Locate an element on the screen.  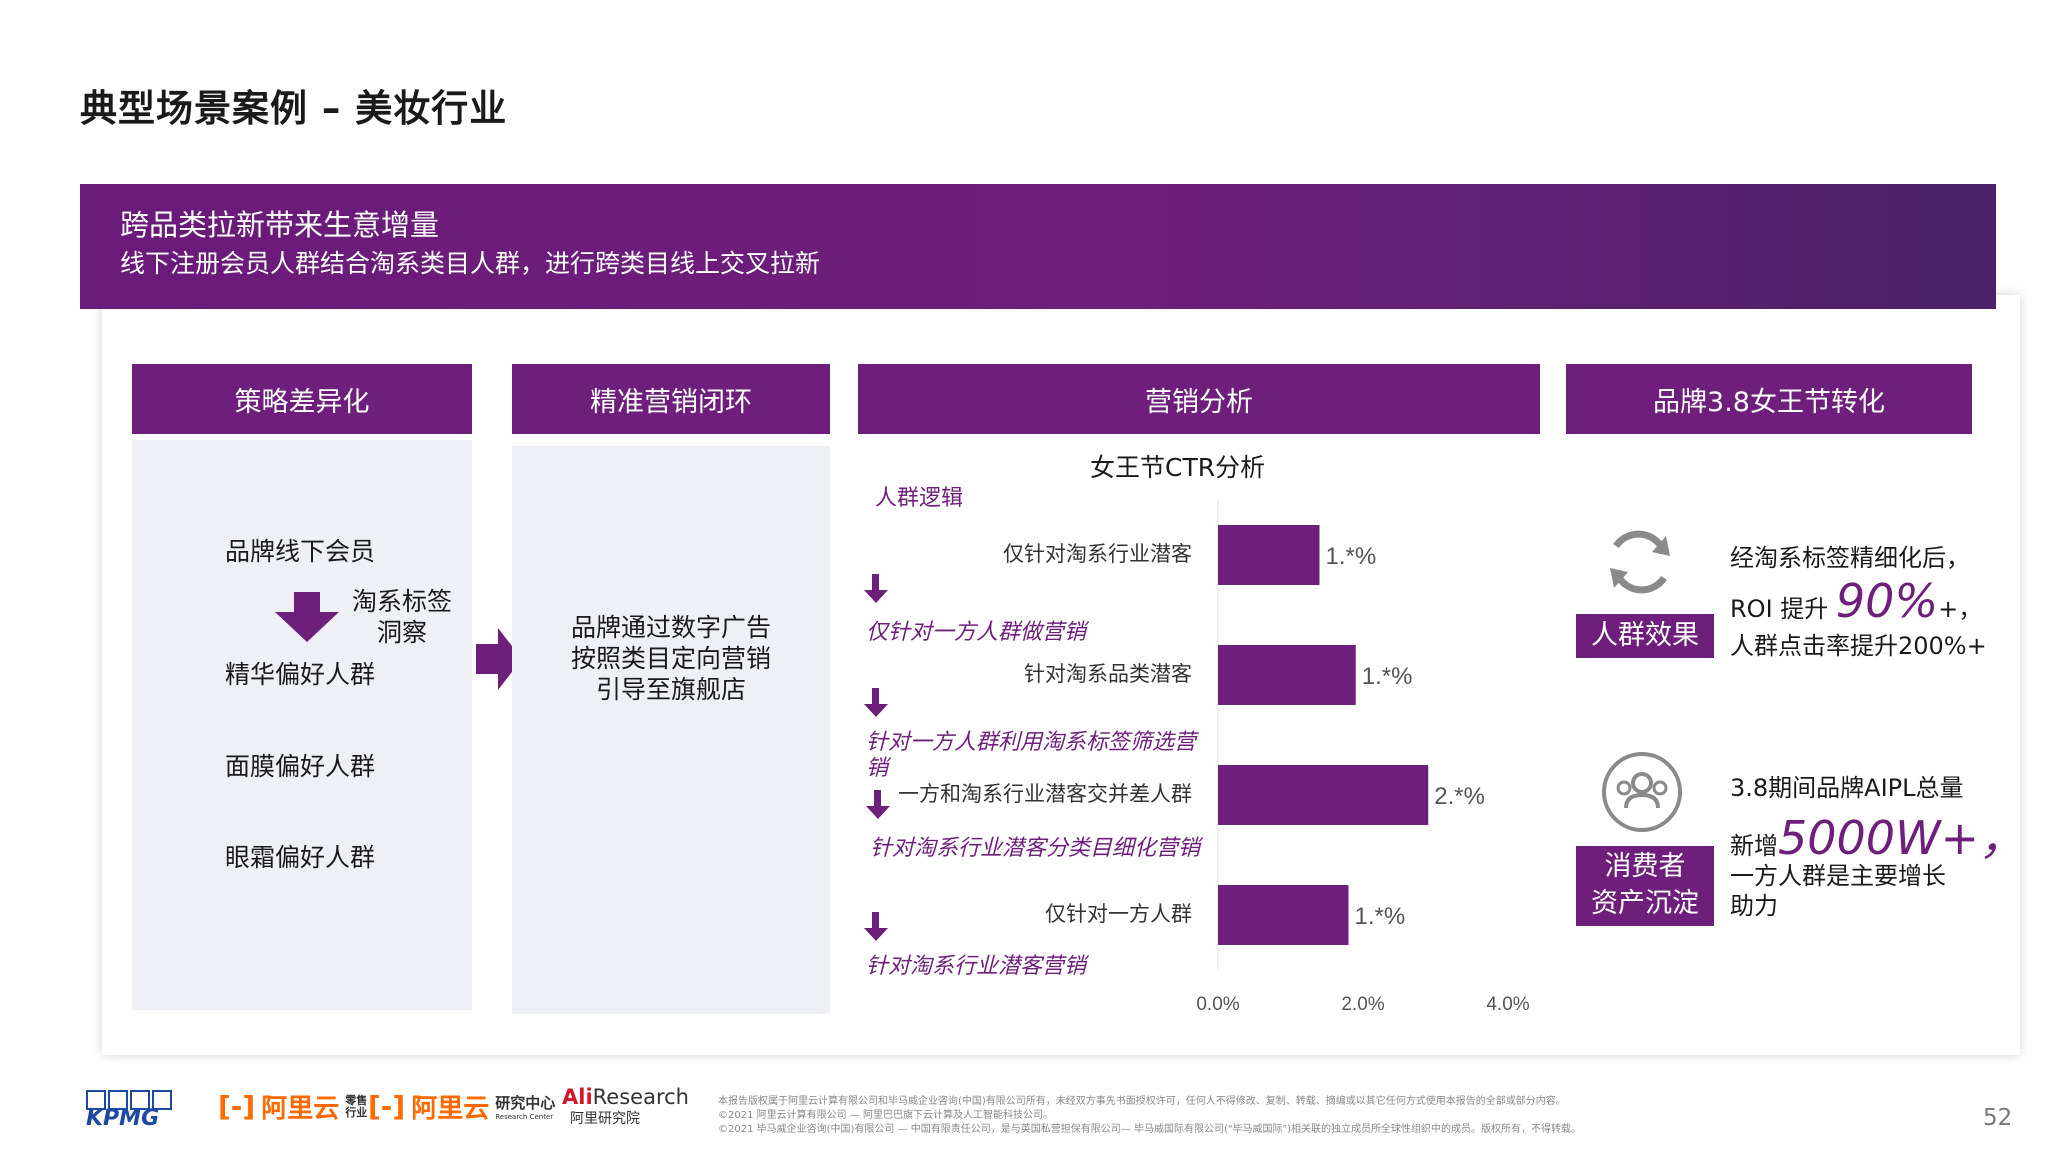
column-header-loop: 精准营销闭环 is located at coordinates (671, 399).